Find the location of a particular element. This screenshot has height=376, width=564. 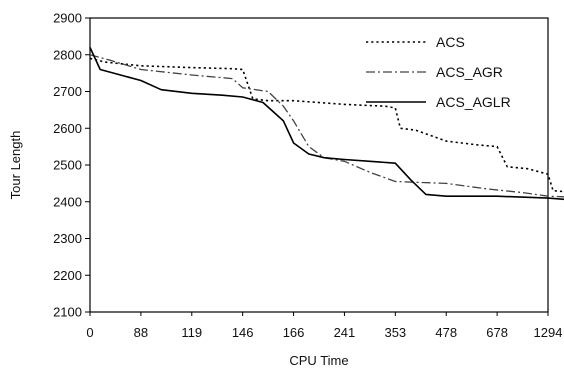

x-axis: 0 88 119 146 166 241 353 478 678 1294 is located at coordinates (324, 326).